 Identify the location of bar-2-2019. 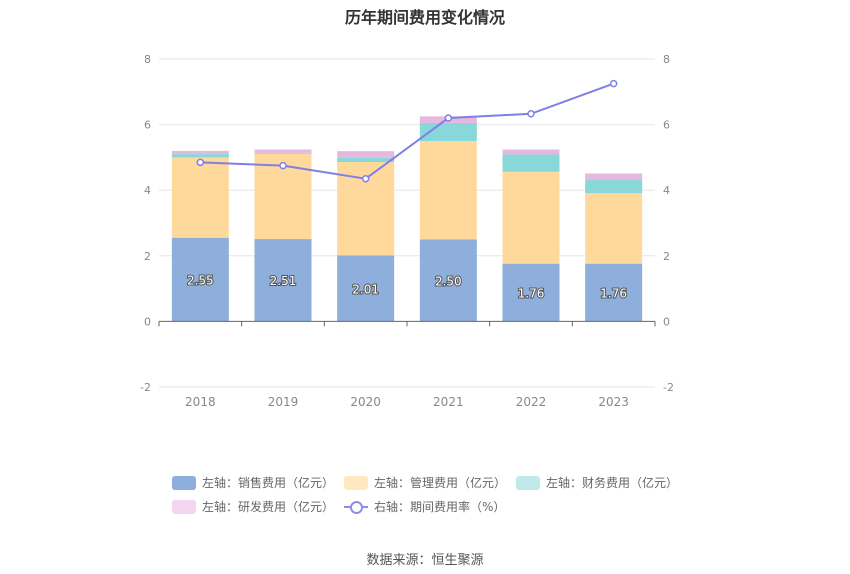
(283, 153).